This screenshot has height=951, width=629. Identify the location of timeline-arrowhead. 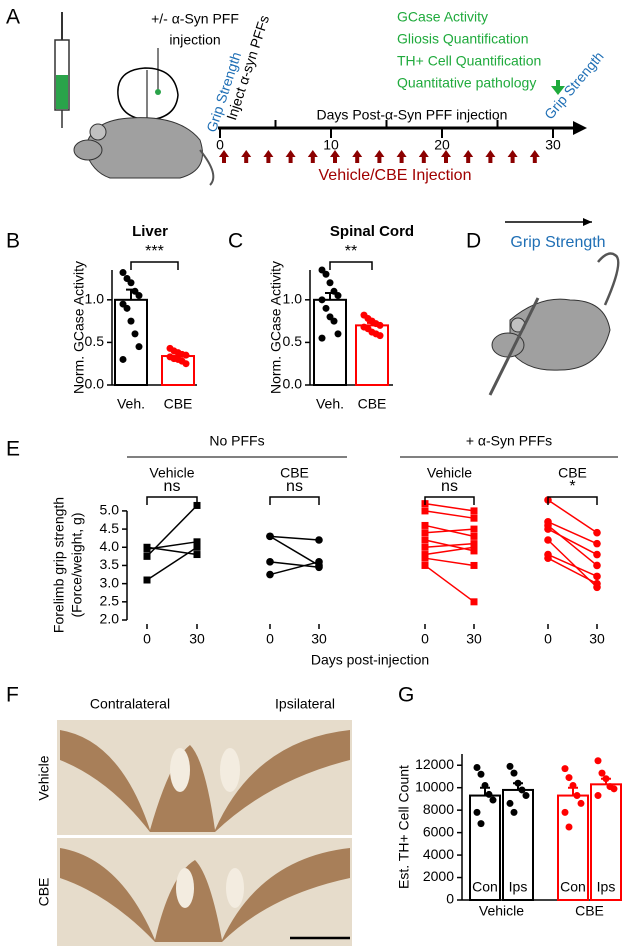
(580, 128).